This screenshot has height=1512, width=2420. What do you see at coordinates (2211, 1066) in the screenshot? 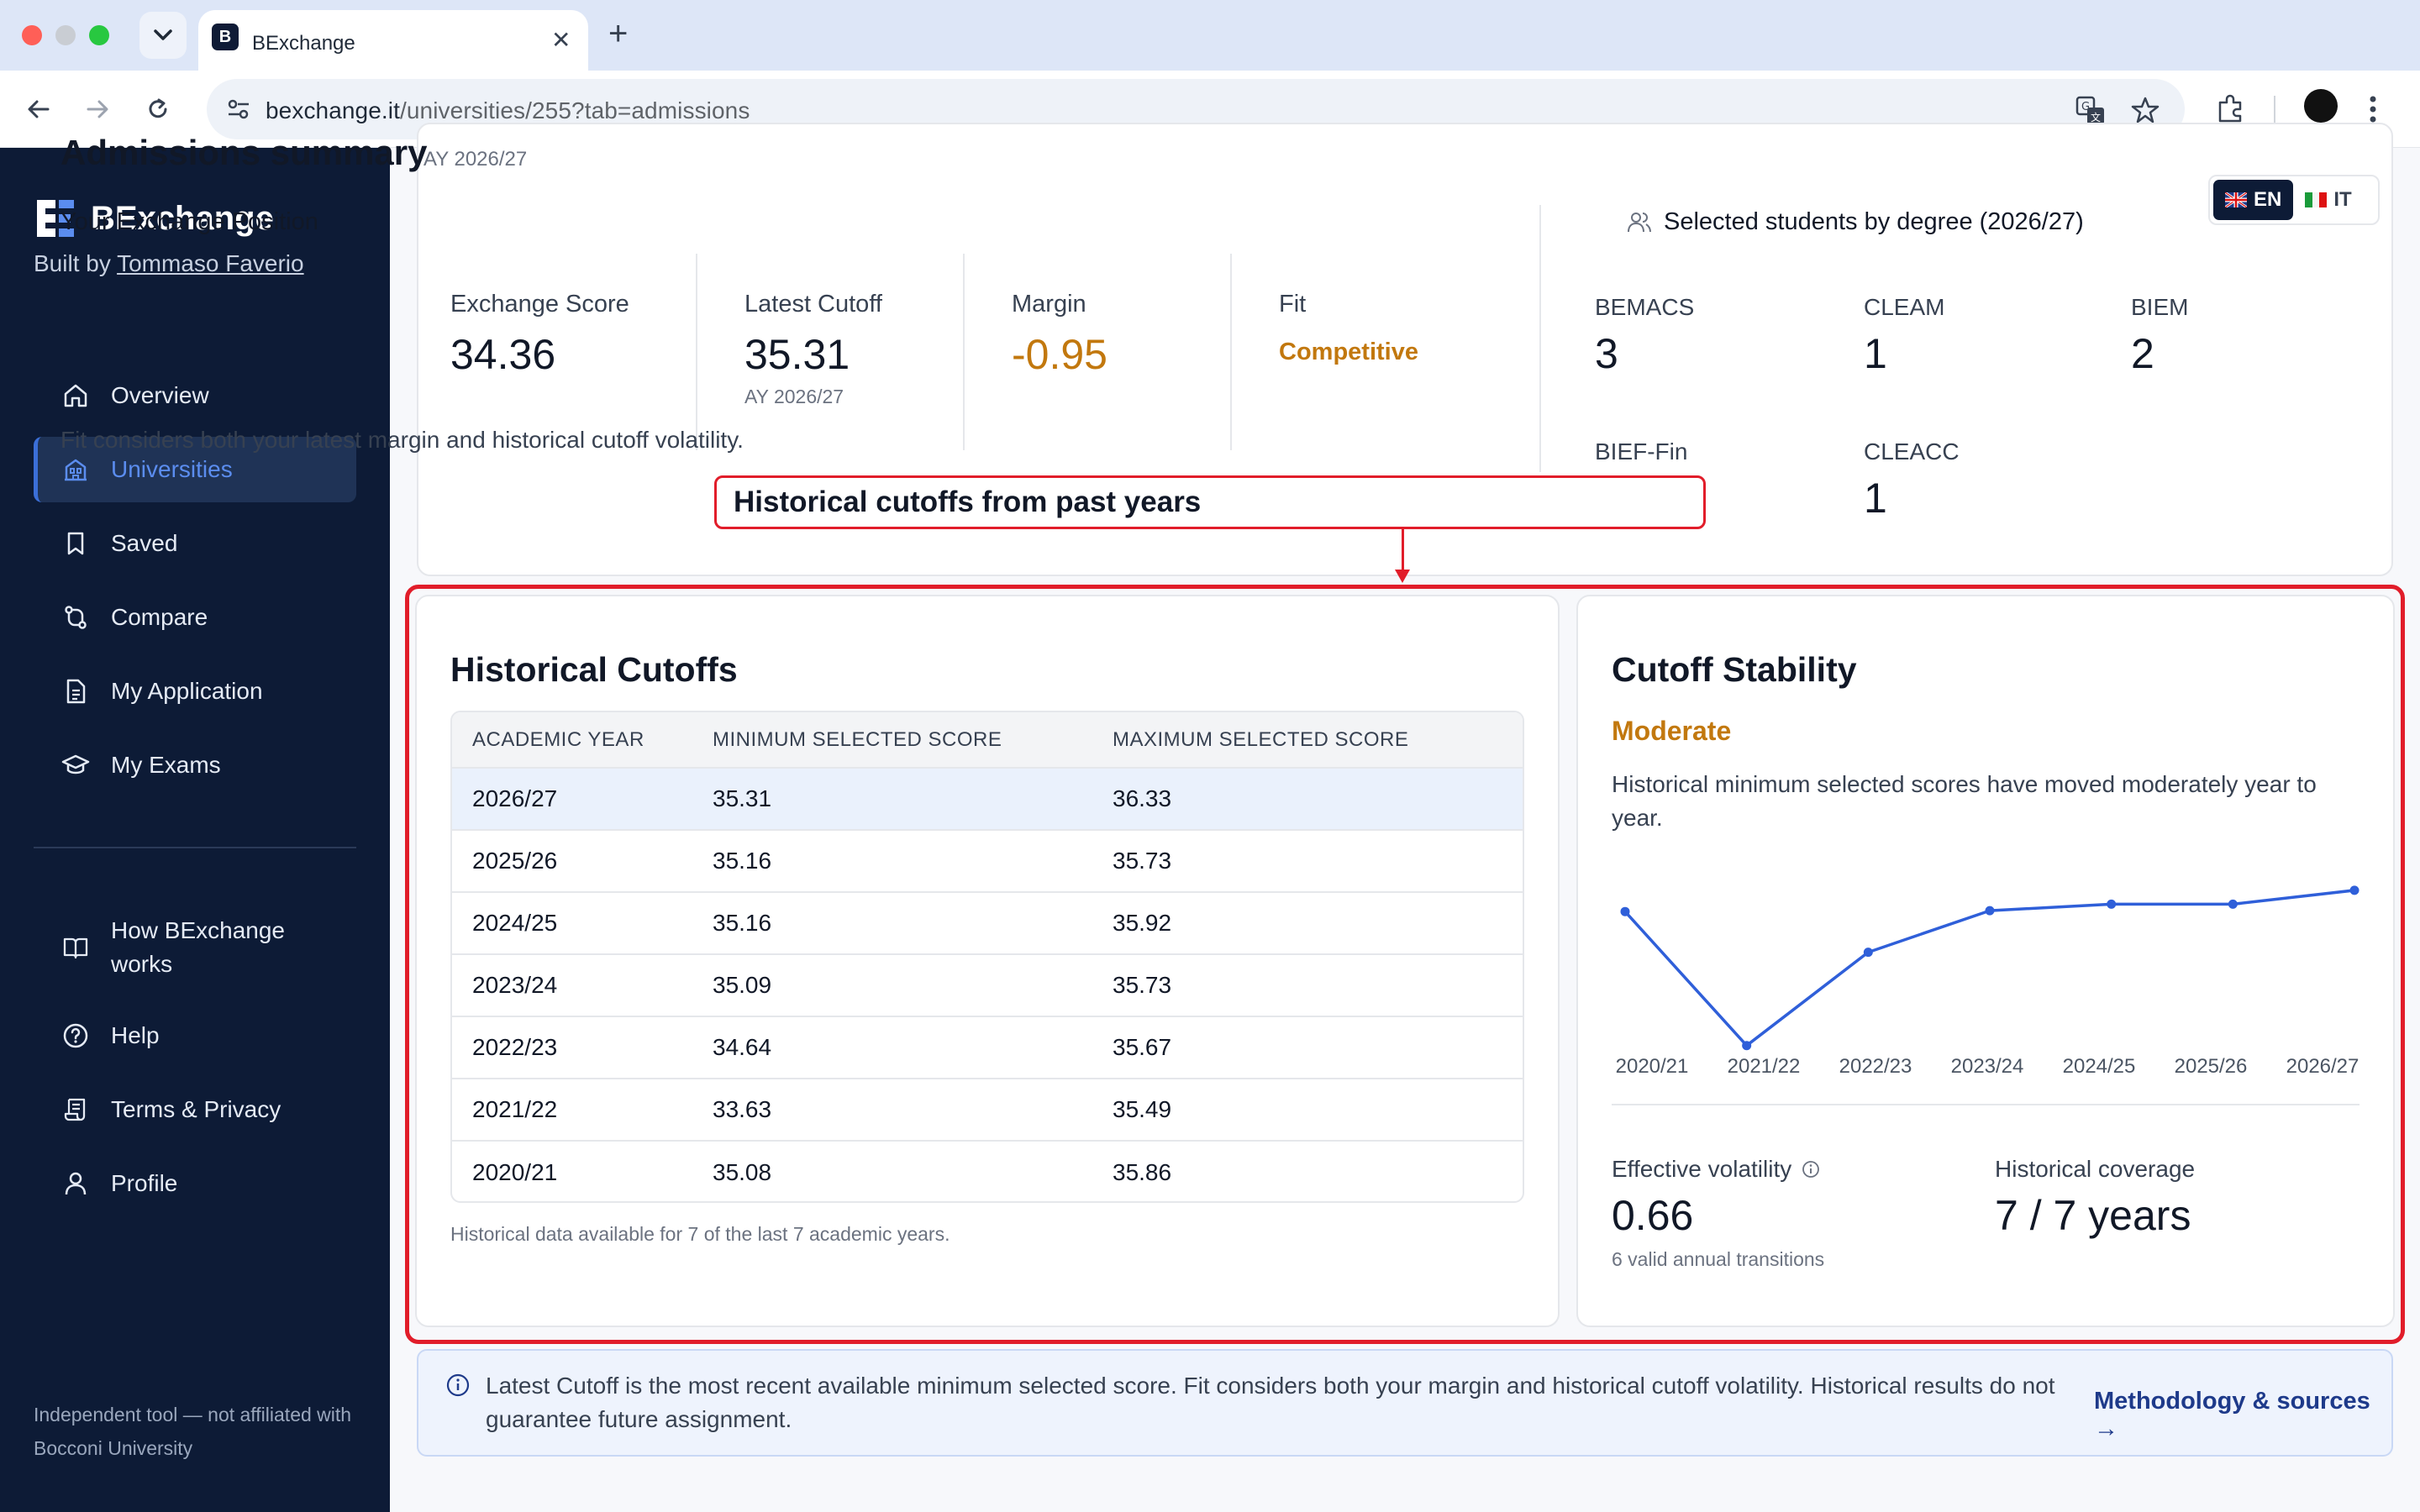
I see `x-tick-label: 2025/26` at bounding box center [2211, 1066].